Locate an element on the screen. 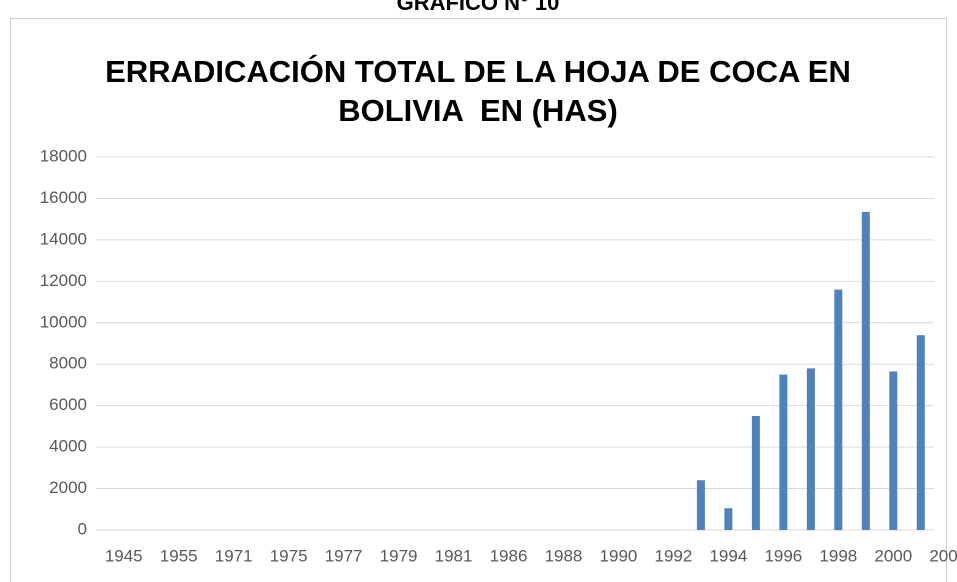  x-tick-label: 2000 is located at coordinates (893, 555).